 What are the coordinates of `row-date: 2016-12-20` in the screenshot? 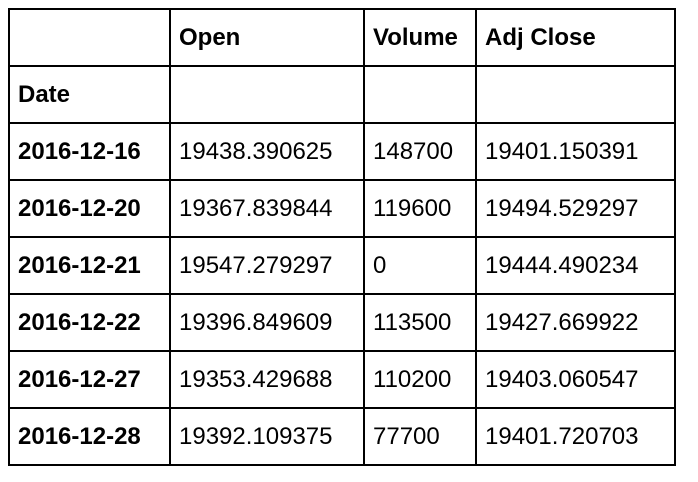 It's located at (89, 208).